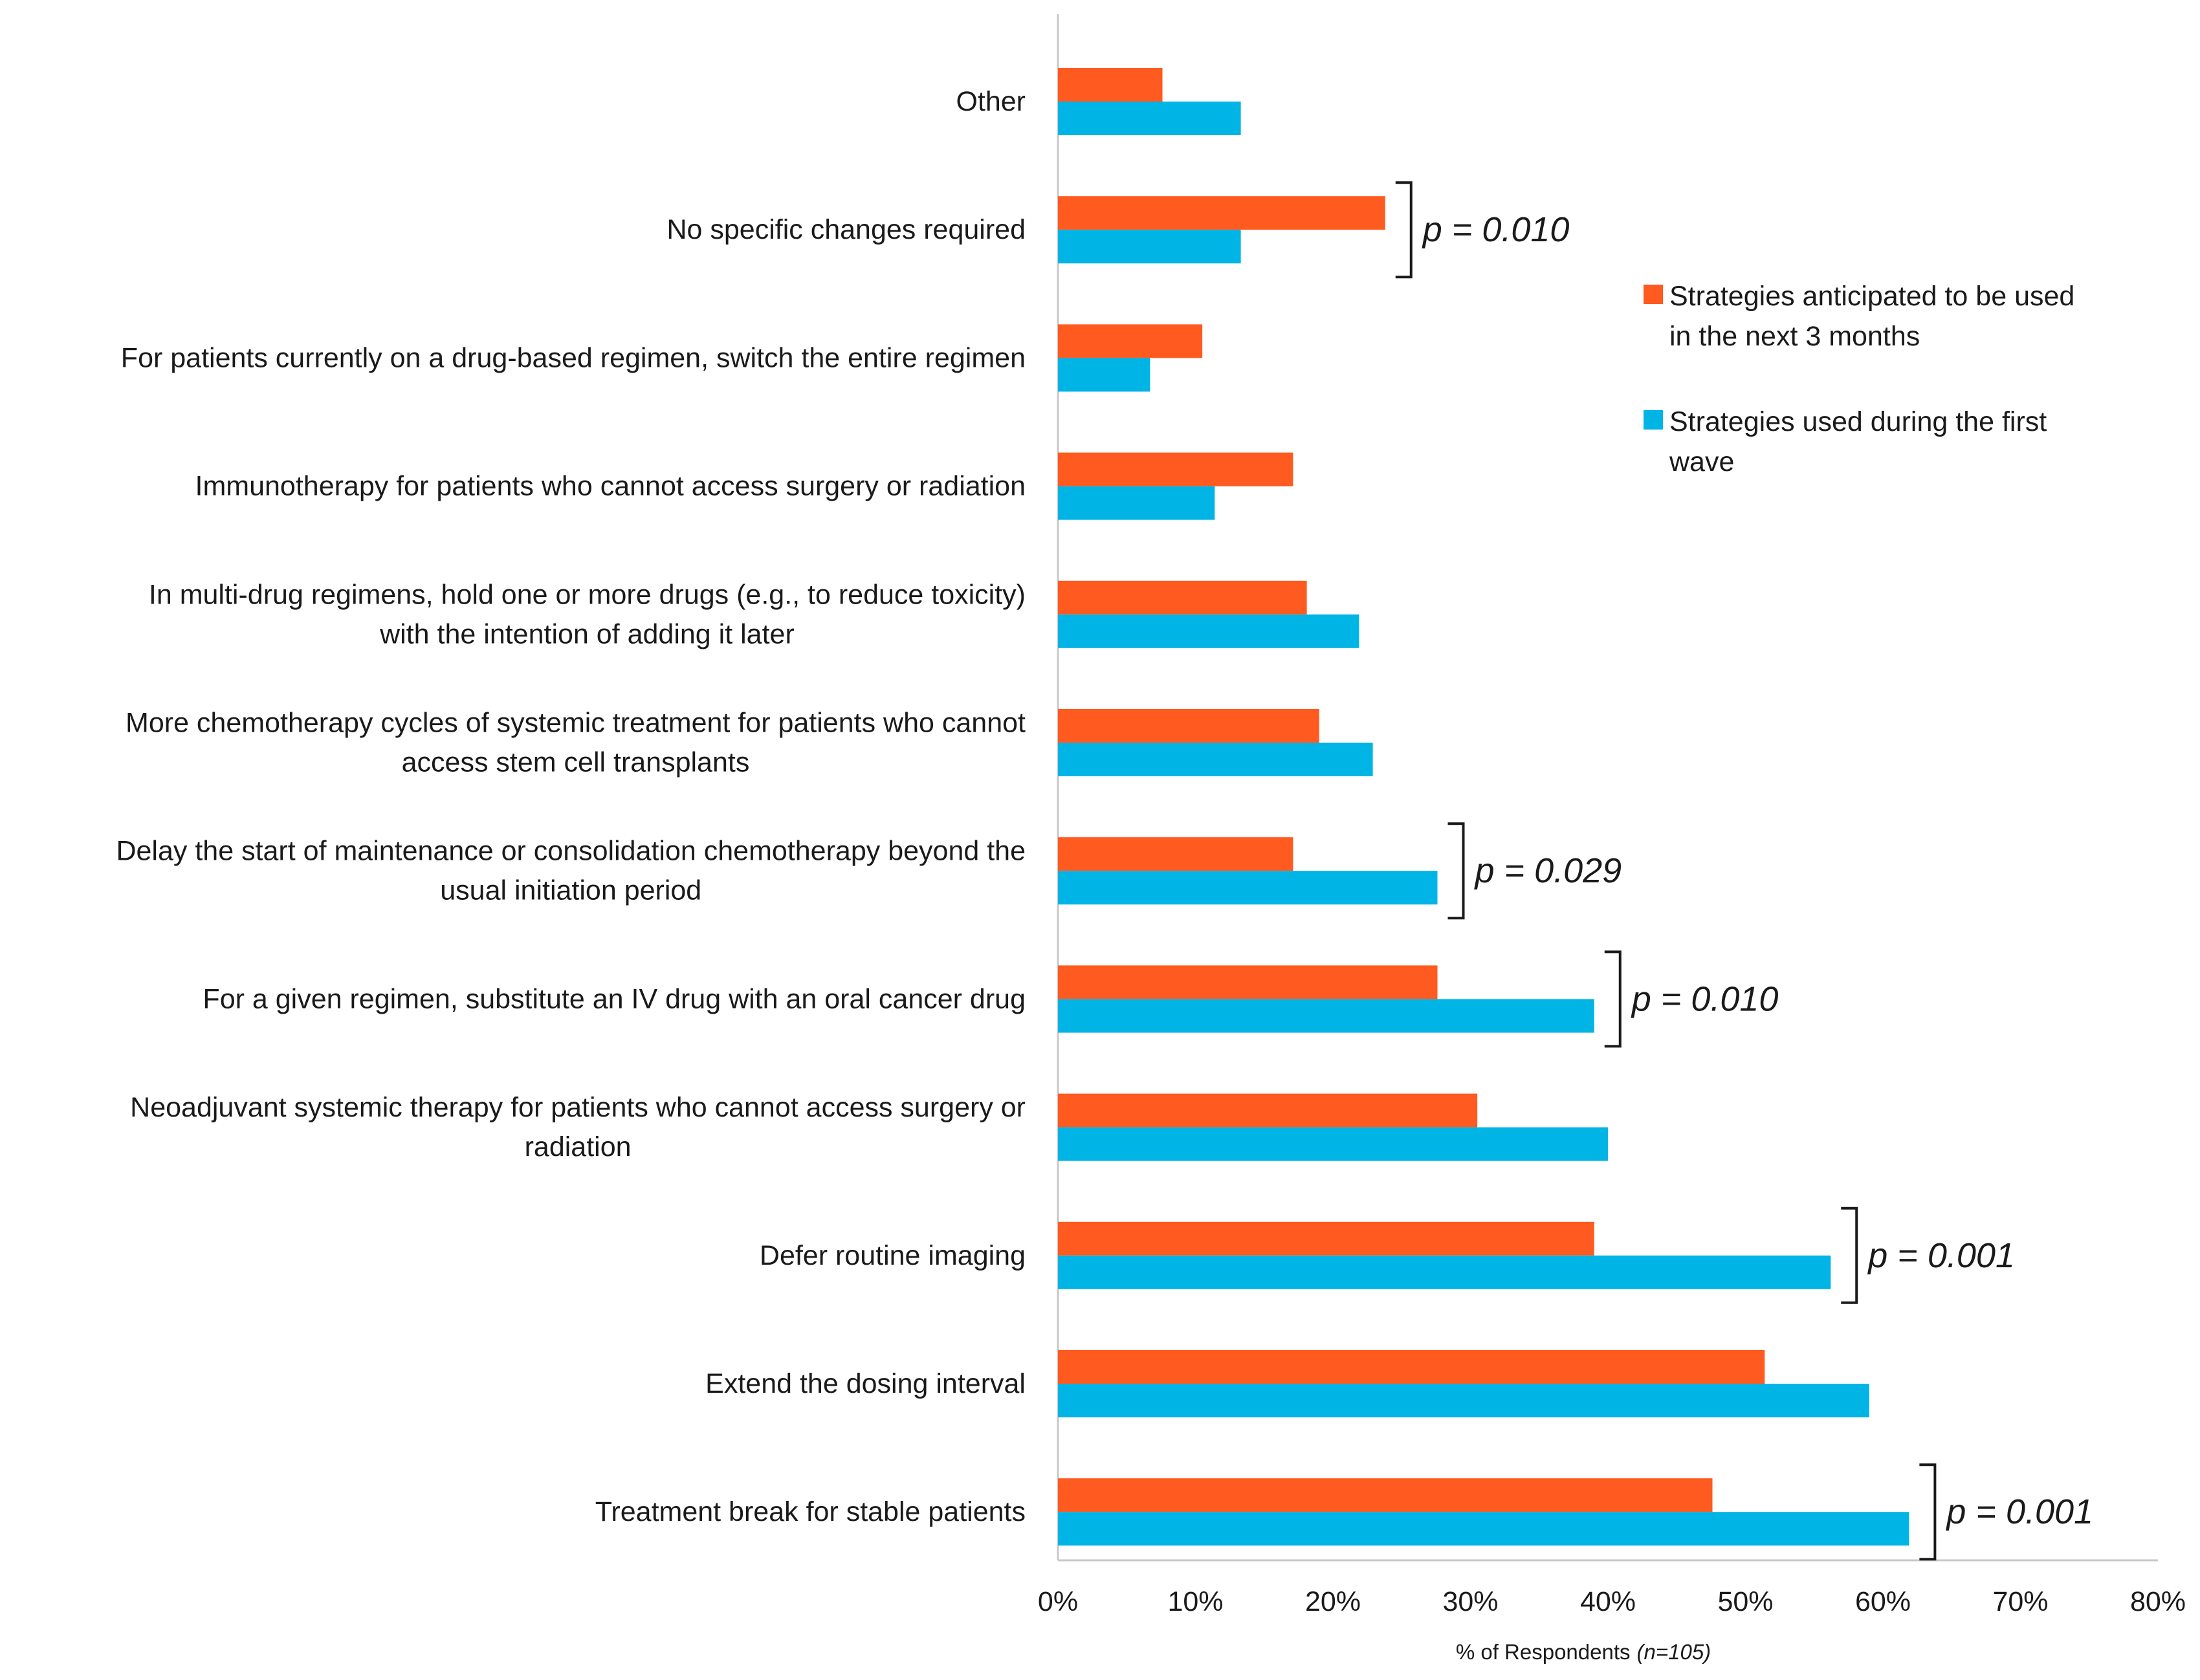 The width and height of the screenshot is (2200, 1680). Describe the element at coordinates (1674, 1652) in the screenshot. I see `x-axis-title-note: (n=105)` at that location.